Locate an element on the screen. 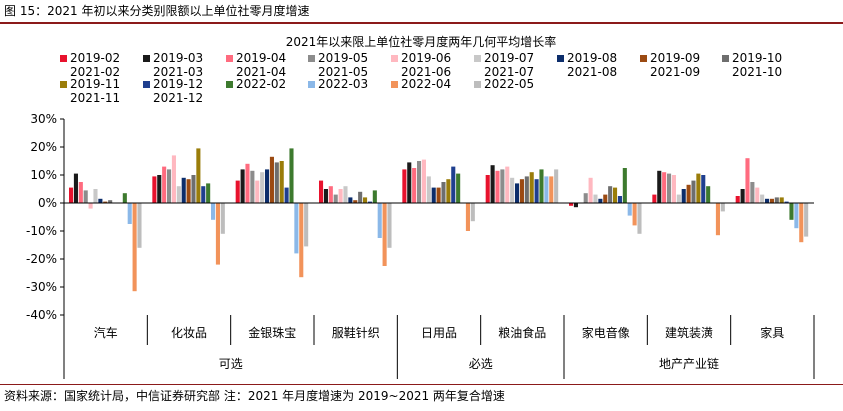 This screenshot has width=843, height=411. legend-label-line: 2021-05 is located at coordinates (343, 72).